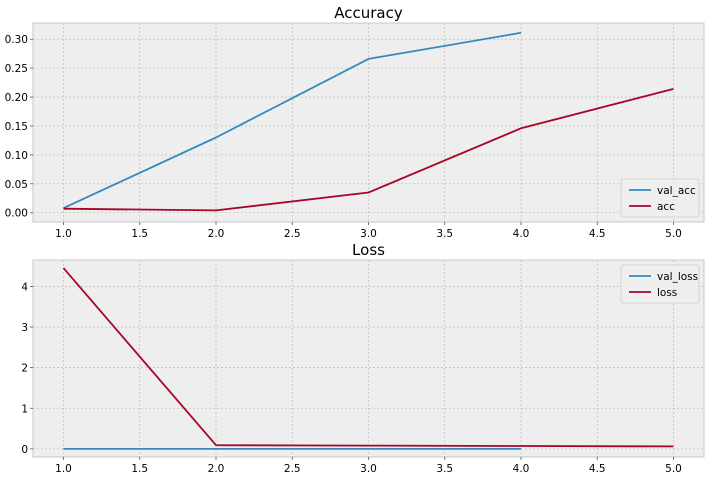 Image resolution: width=709 pixels, height=479 pixels. I want to click on y-tick-label: 0.00, so click(16, 214).